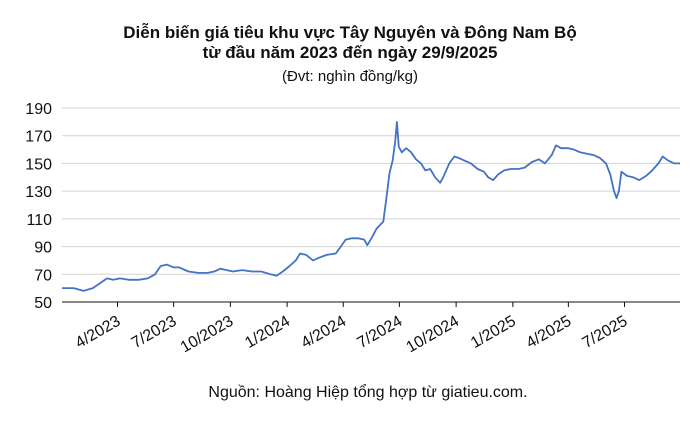 The height and width of the screenshot is (422, 700). What do you see at coordinates (38, 137) in the screenshot?
I see `y-tick-label: 170` at bounding box center [38, 137].